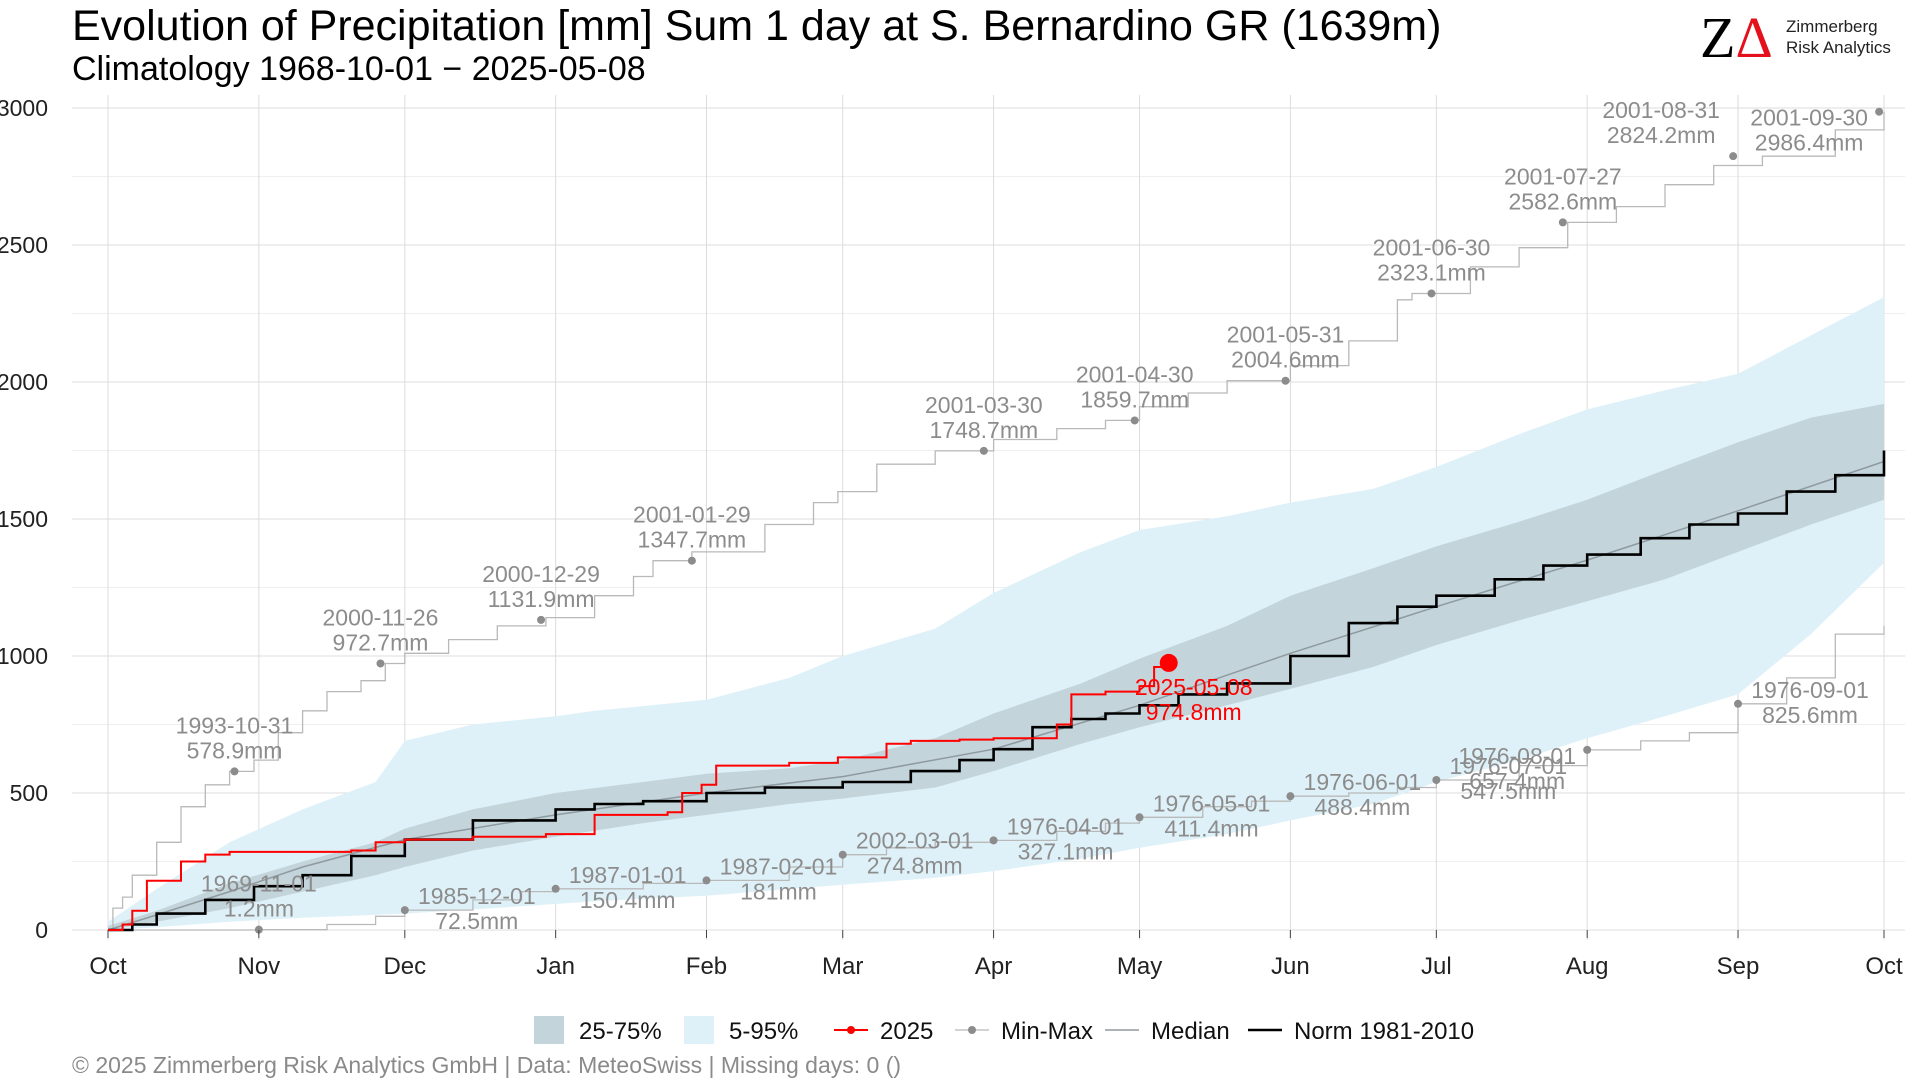 Image resolution: width=1920 pixels, height=1080 pixels. I want to click on x-tick-label: Jul, so click(1436, 966).